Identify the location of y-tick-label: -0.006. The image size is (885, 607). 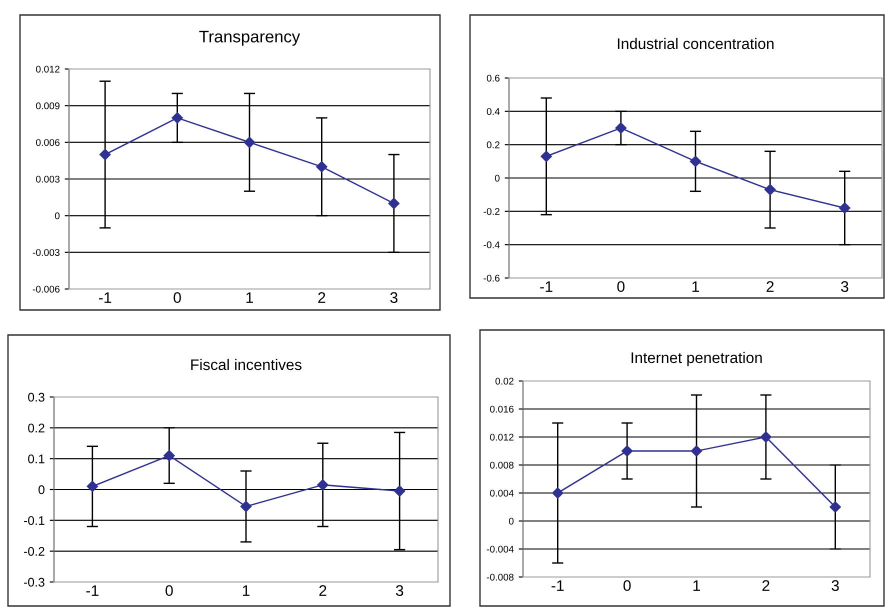
(46, 289).